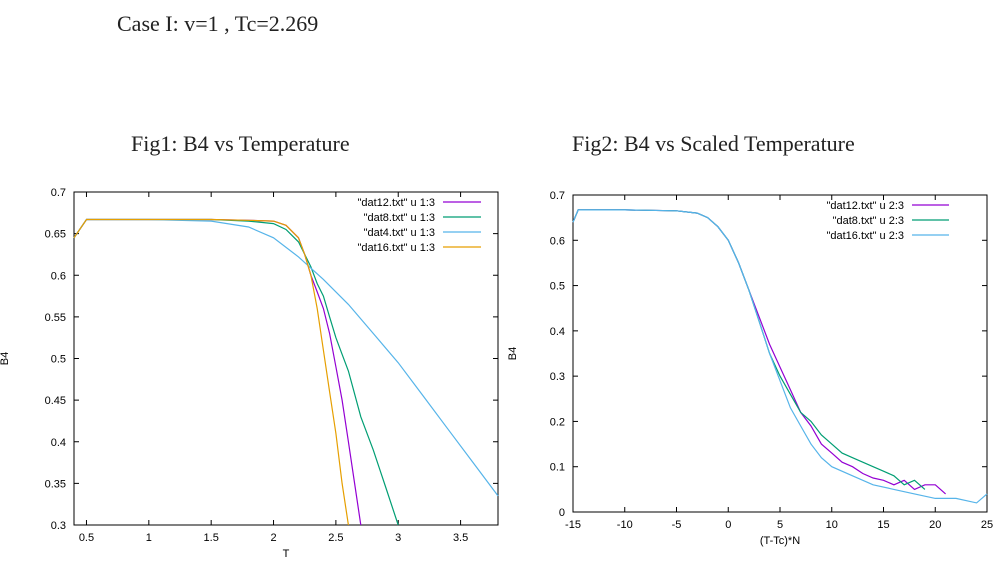  I want to click on x-tick-label: 1, so click(149, 538).